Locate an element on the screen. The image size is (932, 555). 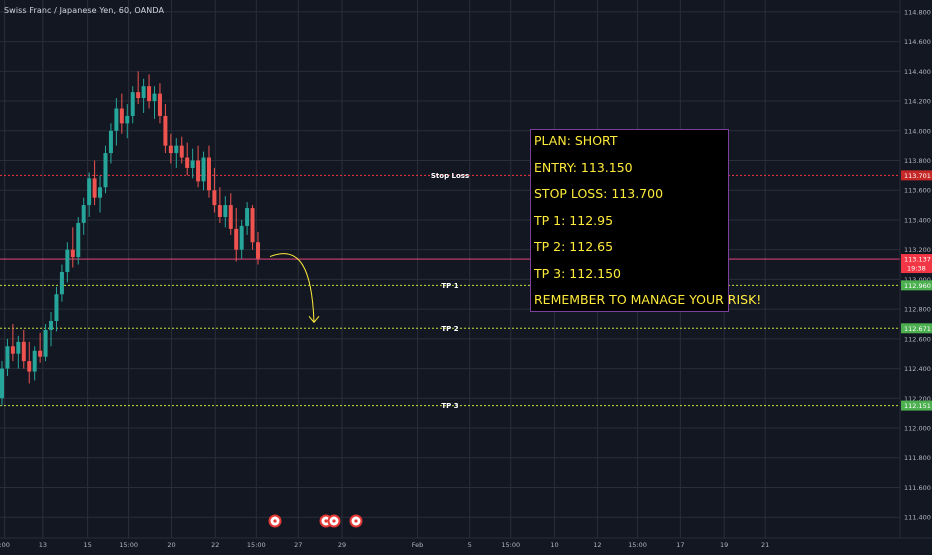
plan-line-tp1: TP 1: 112.95 is located at coordinates (574, 220).